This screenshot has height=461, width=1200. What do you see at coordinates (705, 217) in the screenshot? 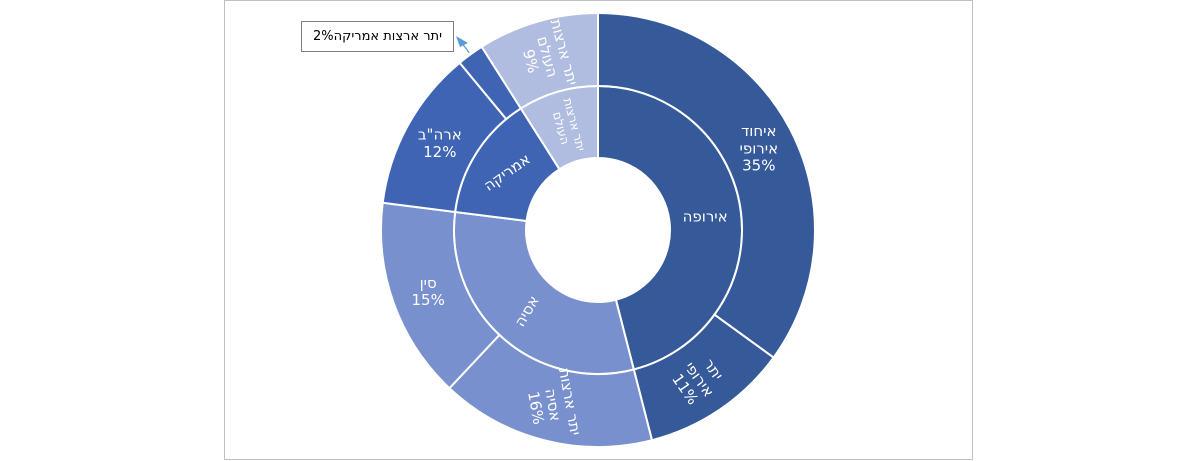
I see `inner-label-אירופה: אירופה` at bounding box center [705, 217].